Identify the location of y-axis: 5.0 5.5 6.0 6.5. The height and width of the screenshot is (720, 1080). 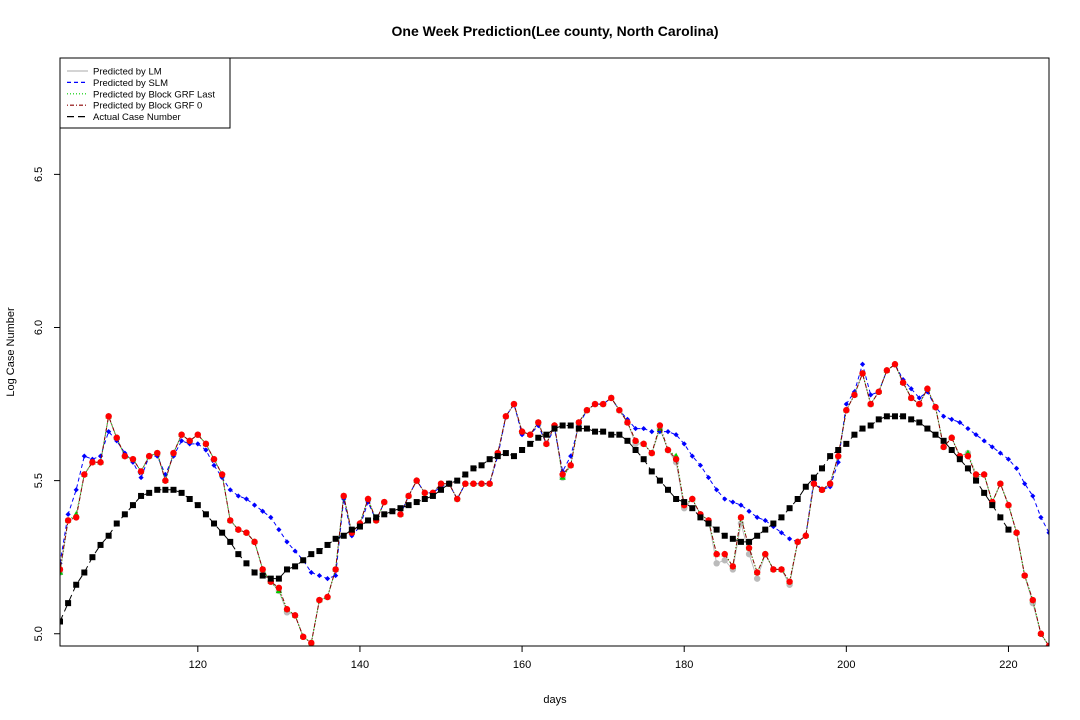
(46, 404).